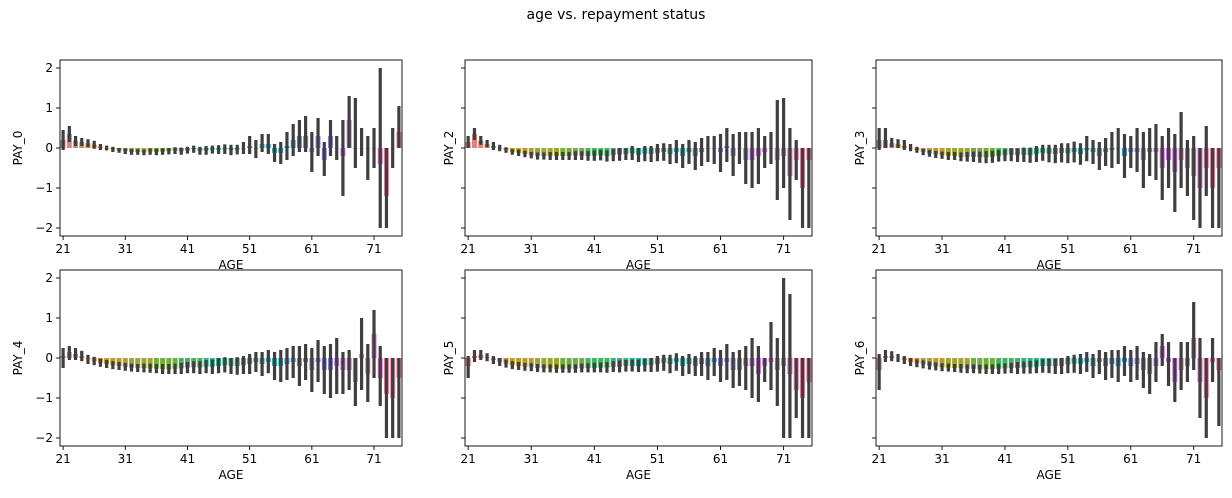 The height and width of the screenshot is (498, 1232). I want to click on subplot-pay-4: −2 −1 0 1 2 21 31 41 51 61 71 AGE PAY_4, so click(207, 375).